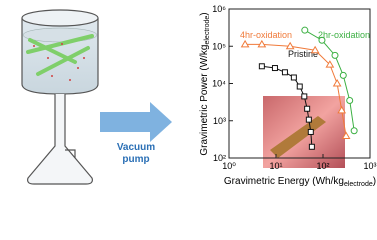  What do you see at coordinates (374, 181) in the screenshot?
I see `x-axis-title-part: )` at bounding box center [374, 181].